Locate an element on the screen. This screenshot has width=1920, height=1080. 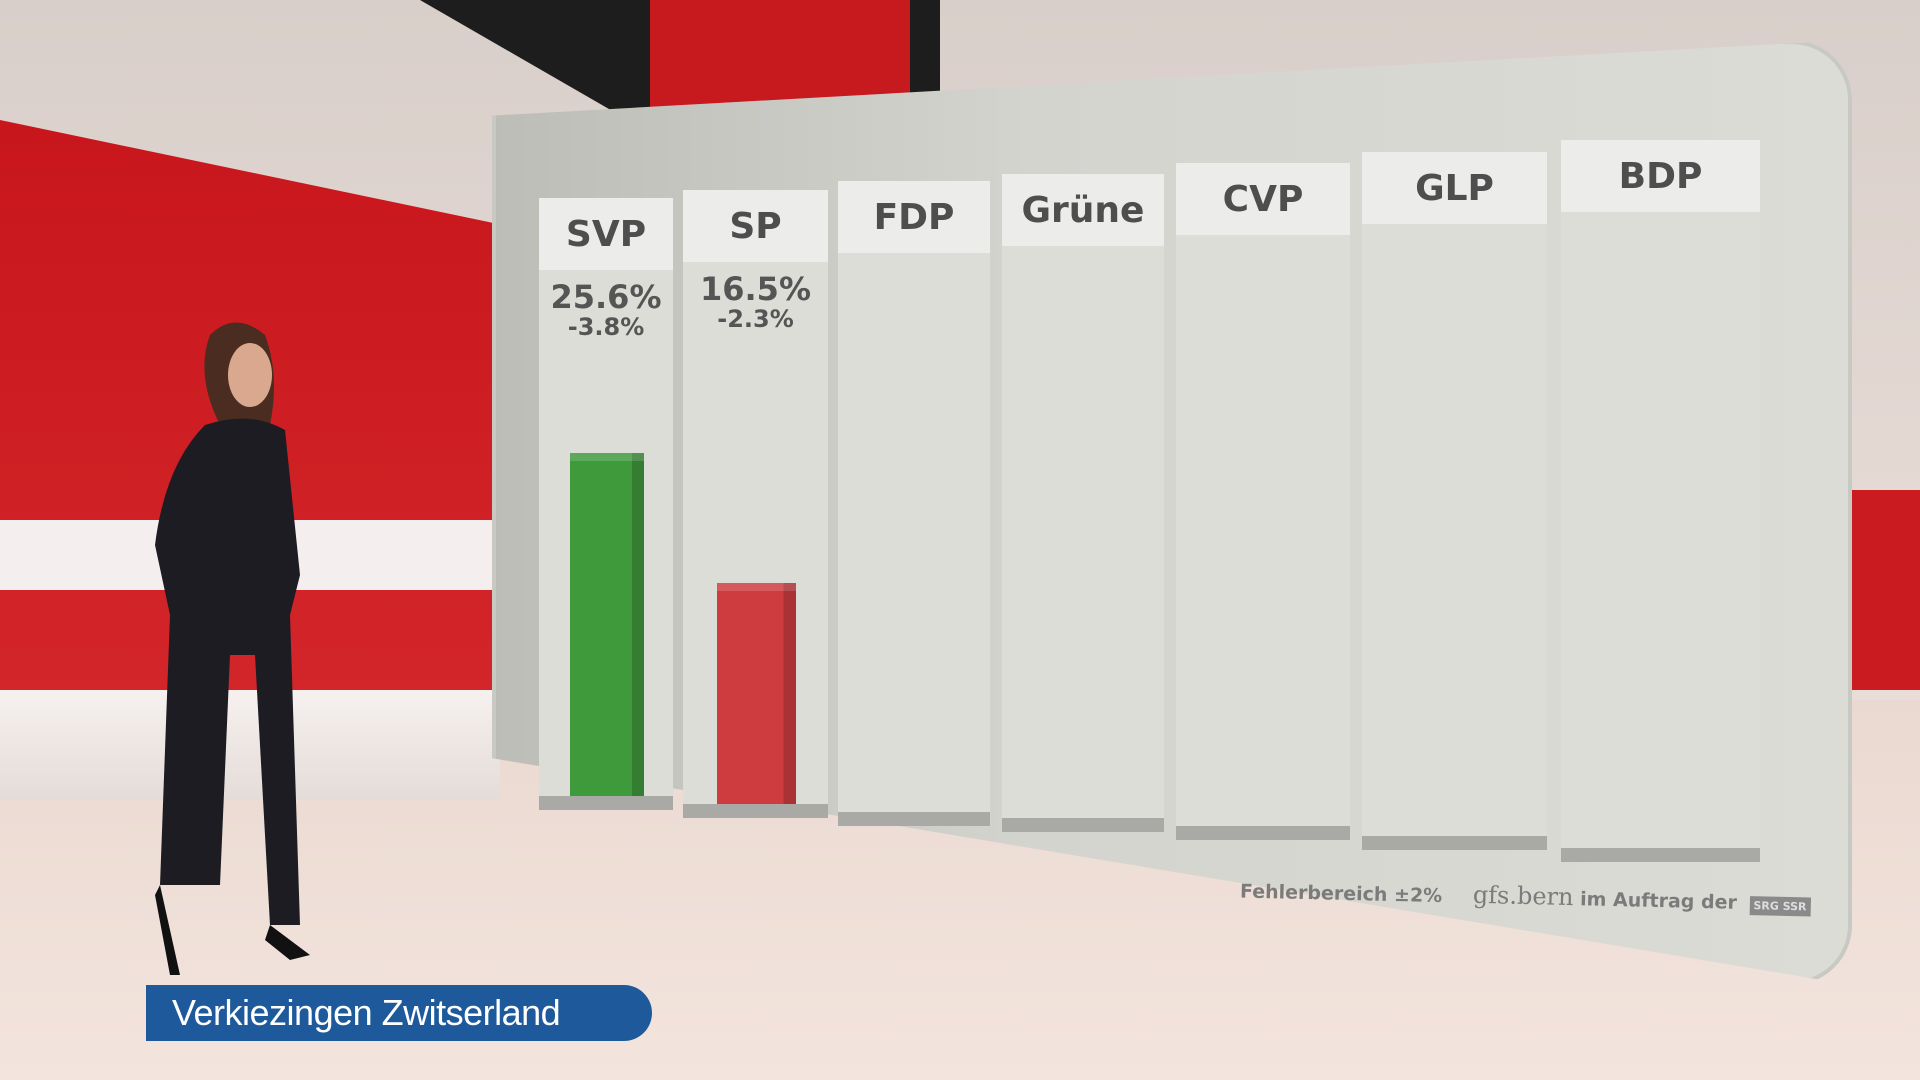
value-label-group: 16.5% -2.3% is located at coordinates (755, 302).